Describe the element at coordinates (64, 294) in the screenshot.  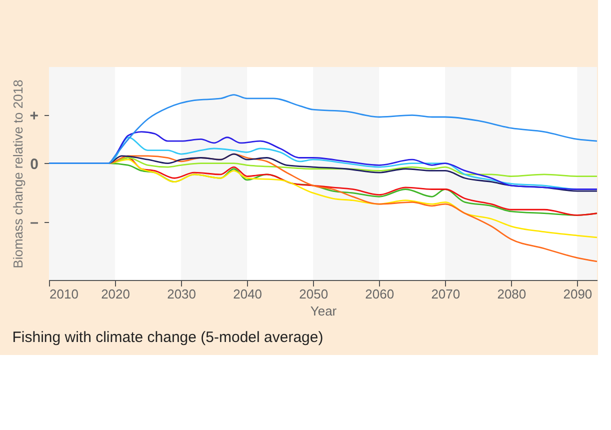
I see `x-tick-label: 2010` at that location.